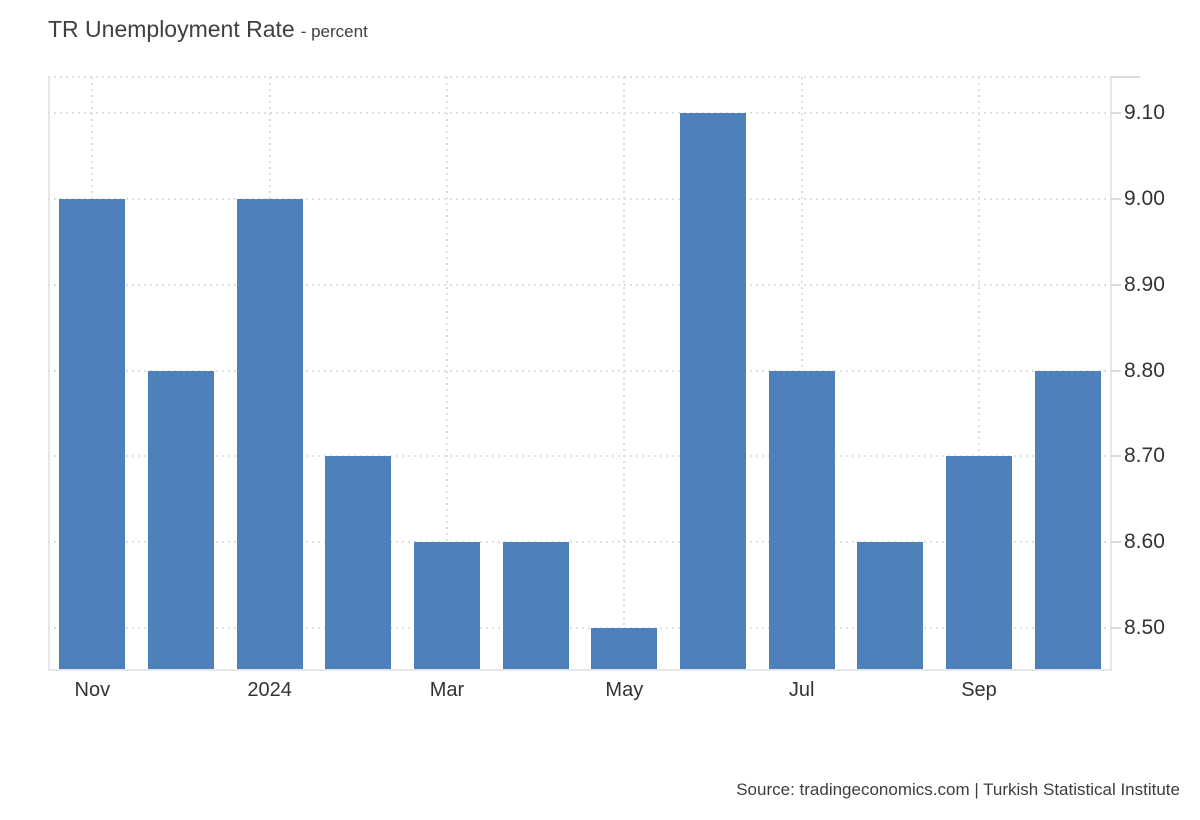 The image size is (1200, 820). I want to click on bar-sep-2024, so click(979, 562).